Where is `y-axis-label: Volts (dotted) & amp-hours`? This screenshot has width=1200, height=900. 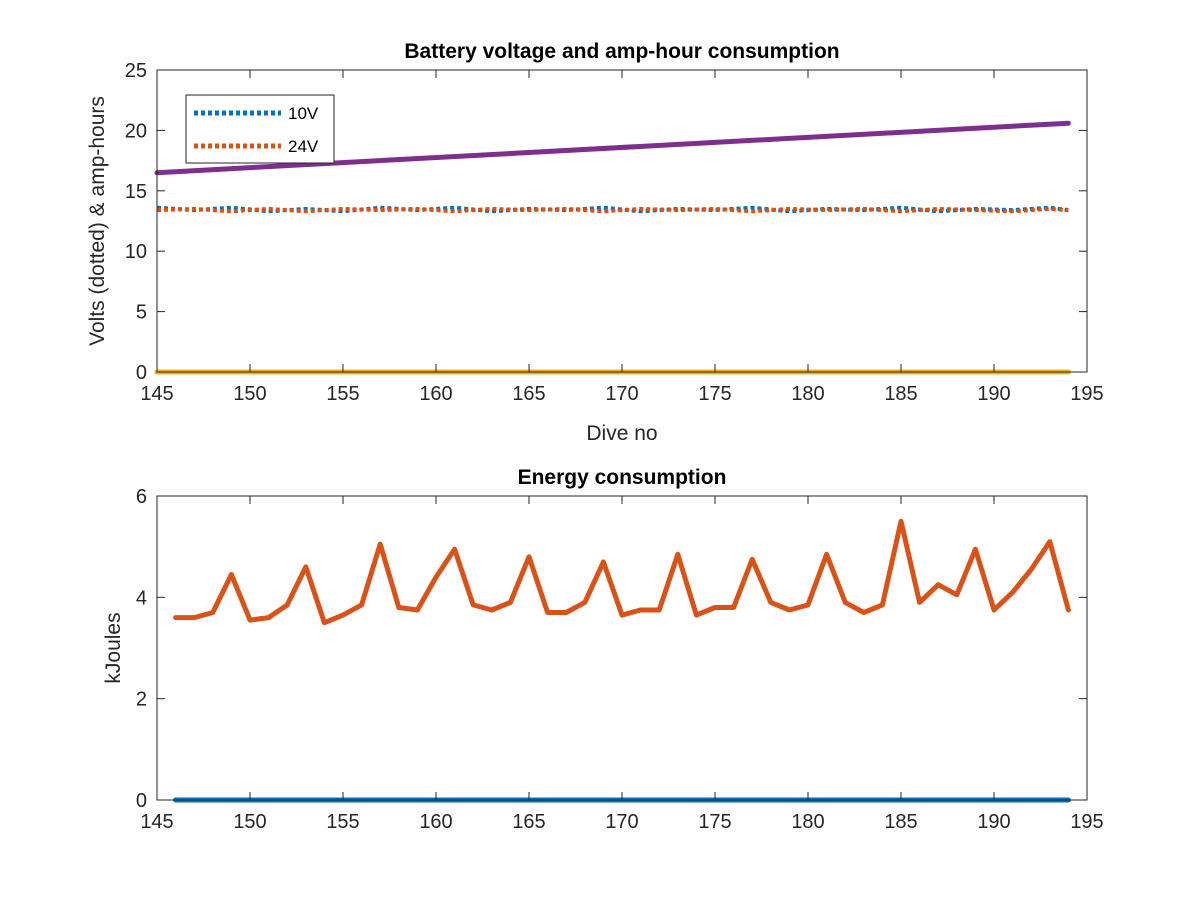
y-axis-label: Volts (dotted) & amp-hours is located at coordinates (97, 221).